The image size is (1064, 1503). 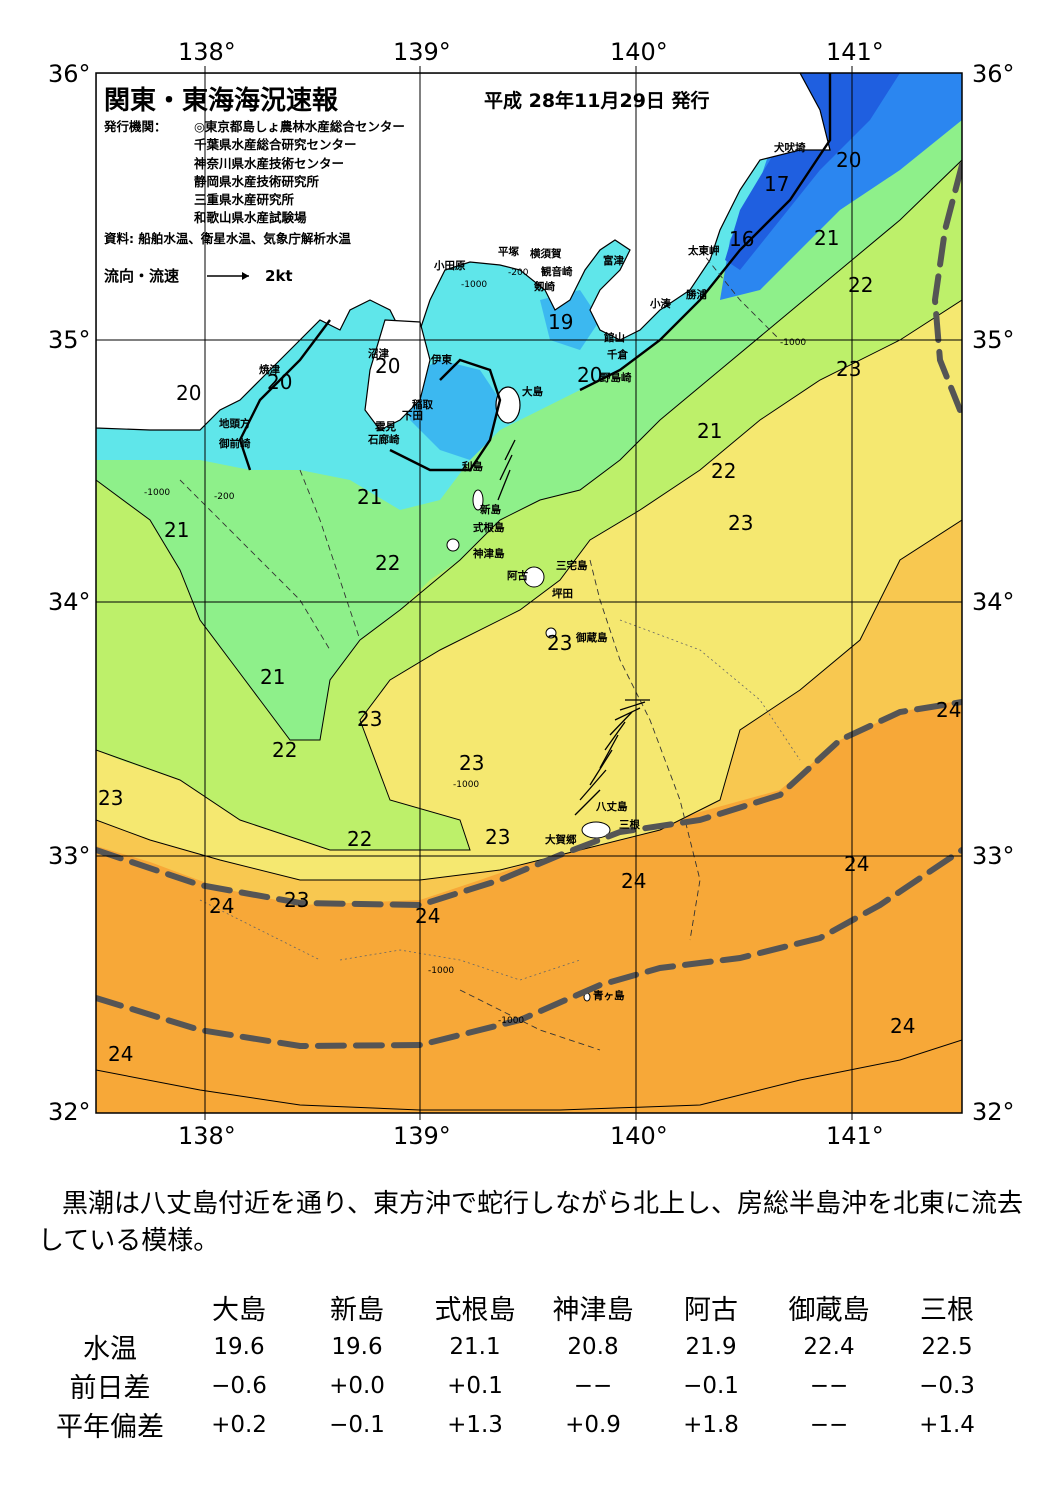 I want to click on depth-label: -200, so click(x=518, y=273).